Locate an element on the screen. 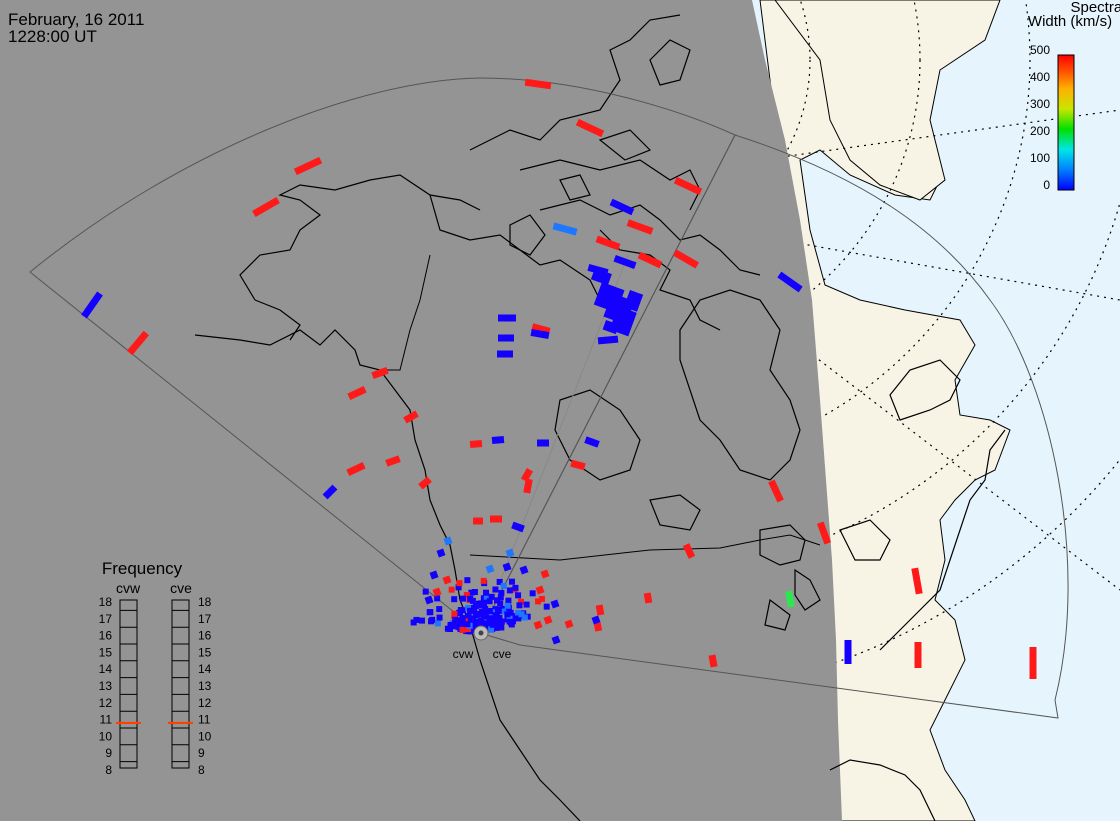  frequency-scale-label: 10 is located at coordinates (205, 736).